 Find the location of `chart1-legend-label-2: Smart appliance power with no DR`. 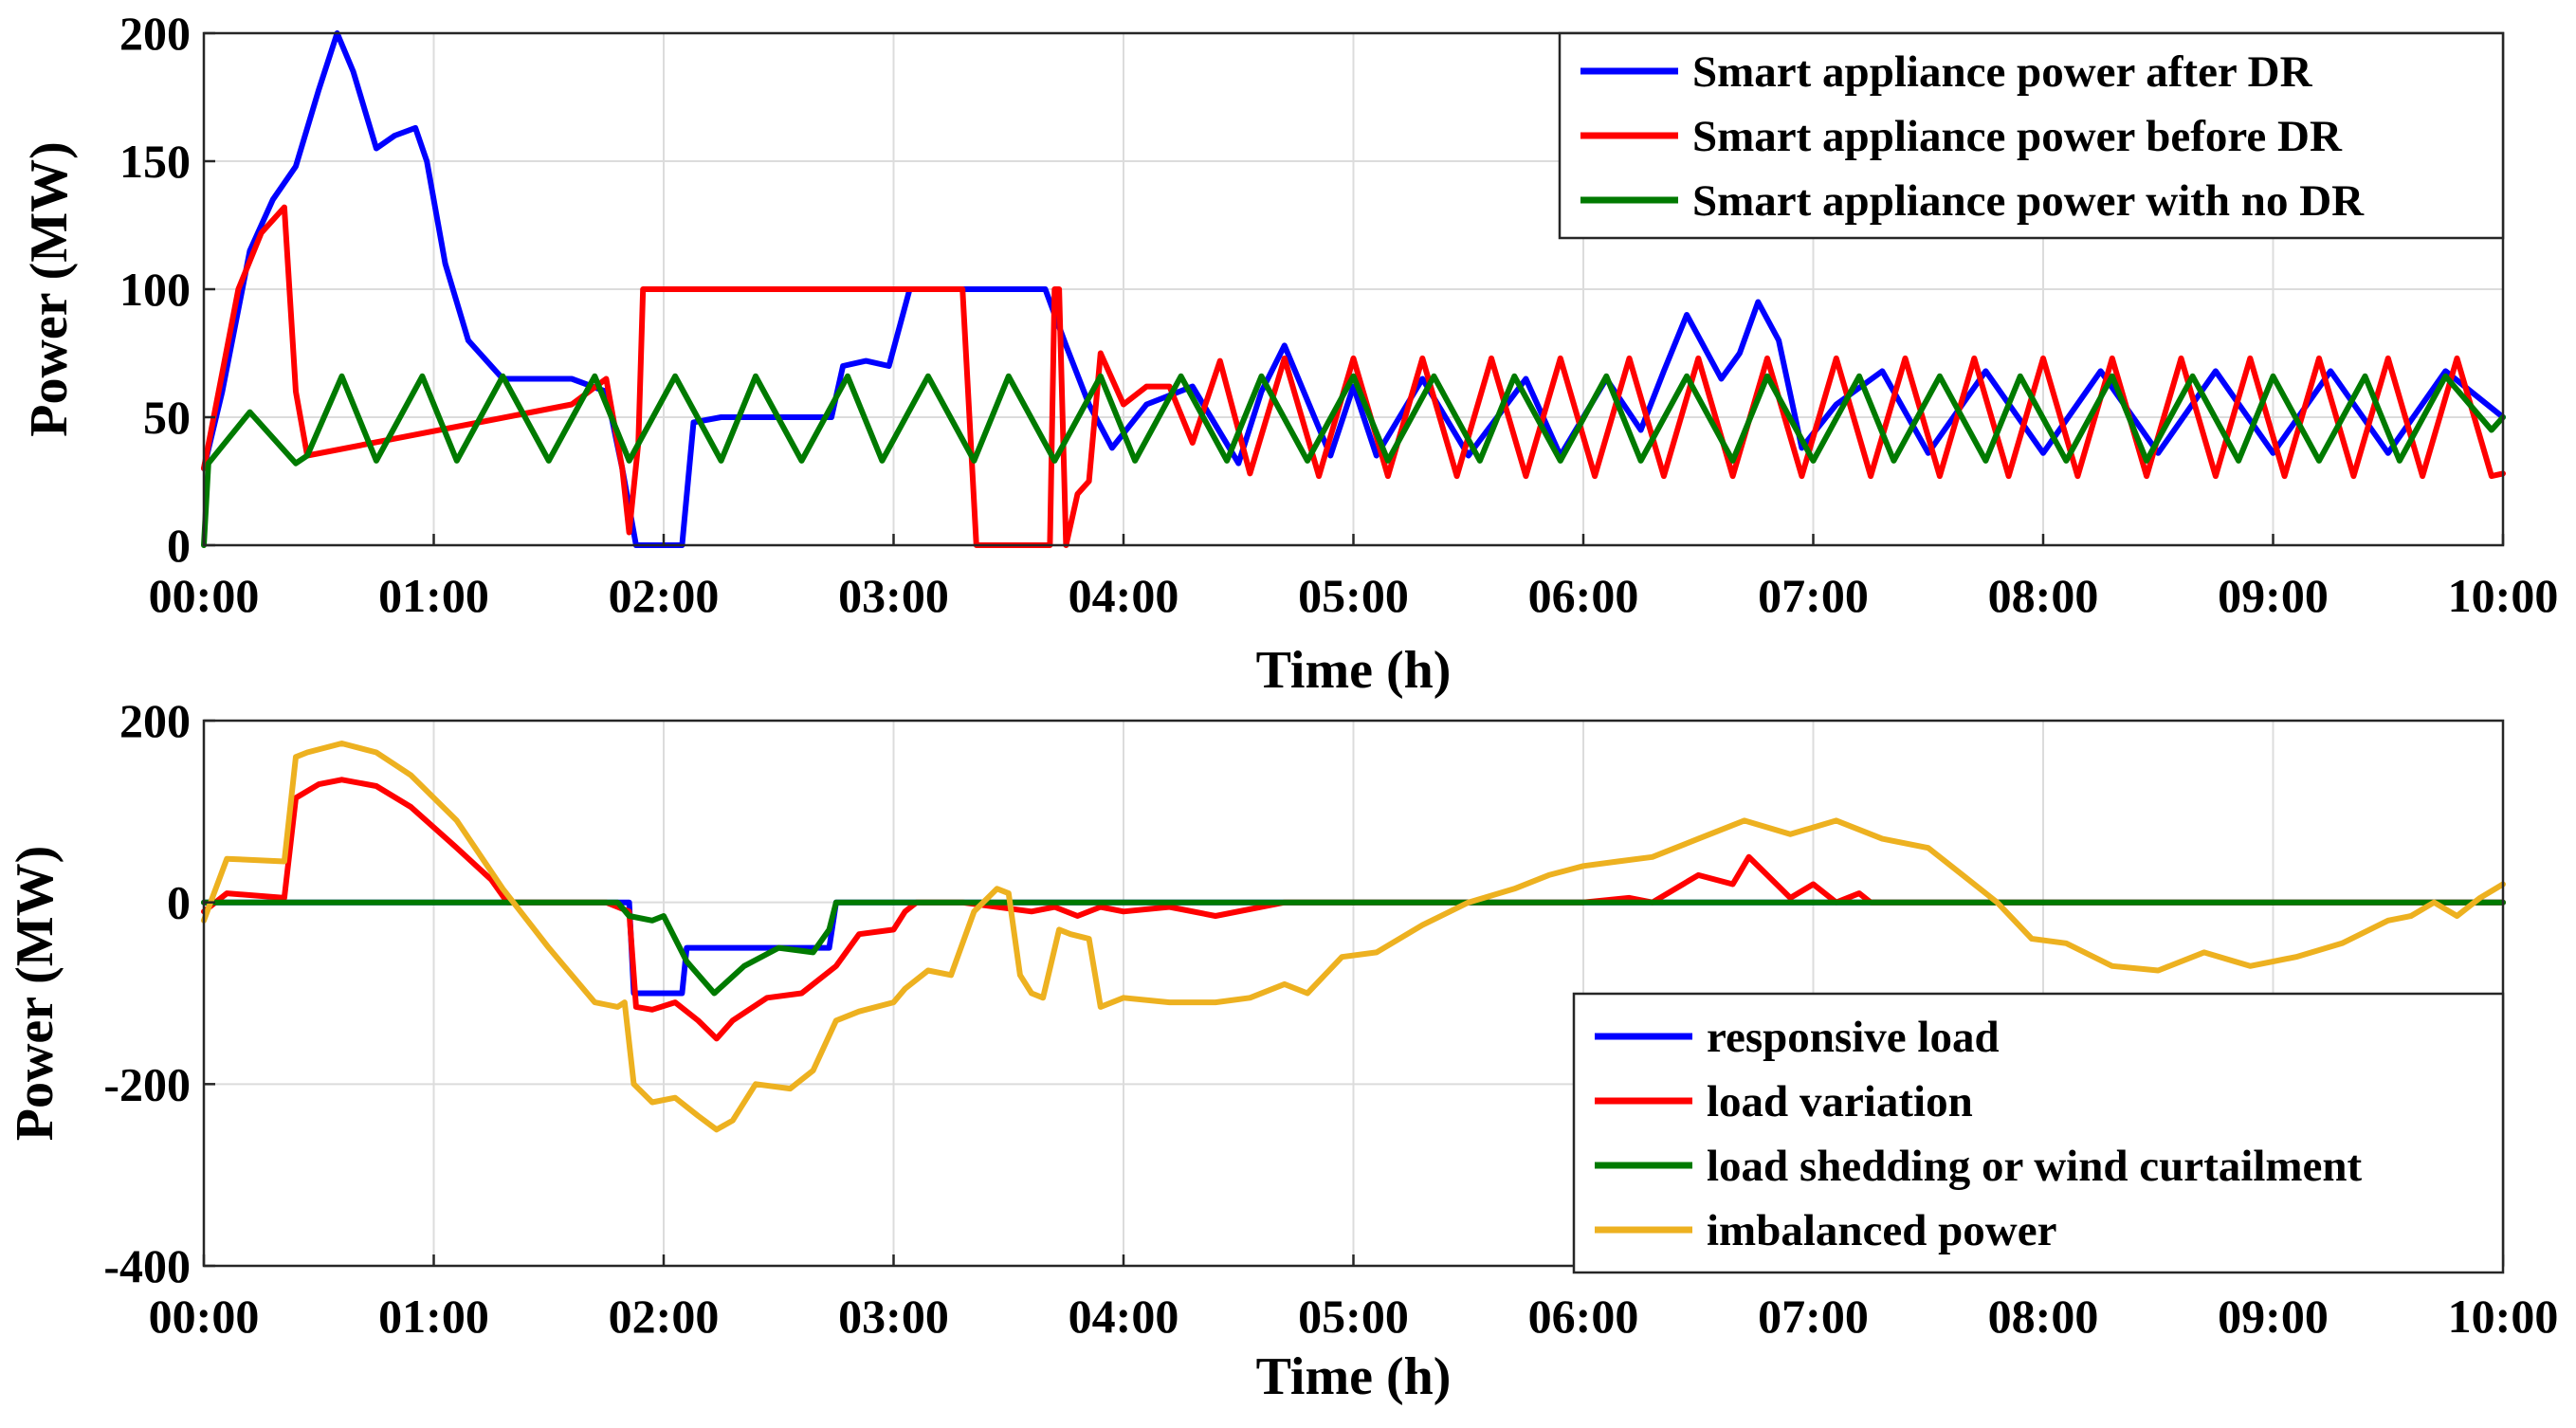

chart1-legend-label-2: Smart appliance power with no DR is located at coordinates (2028, 201).